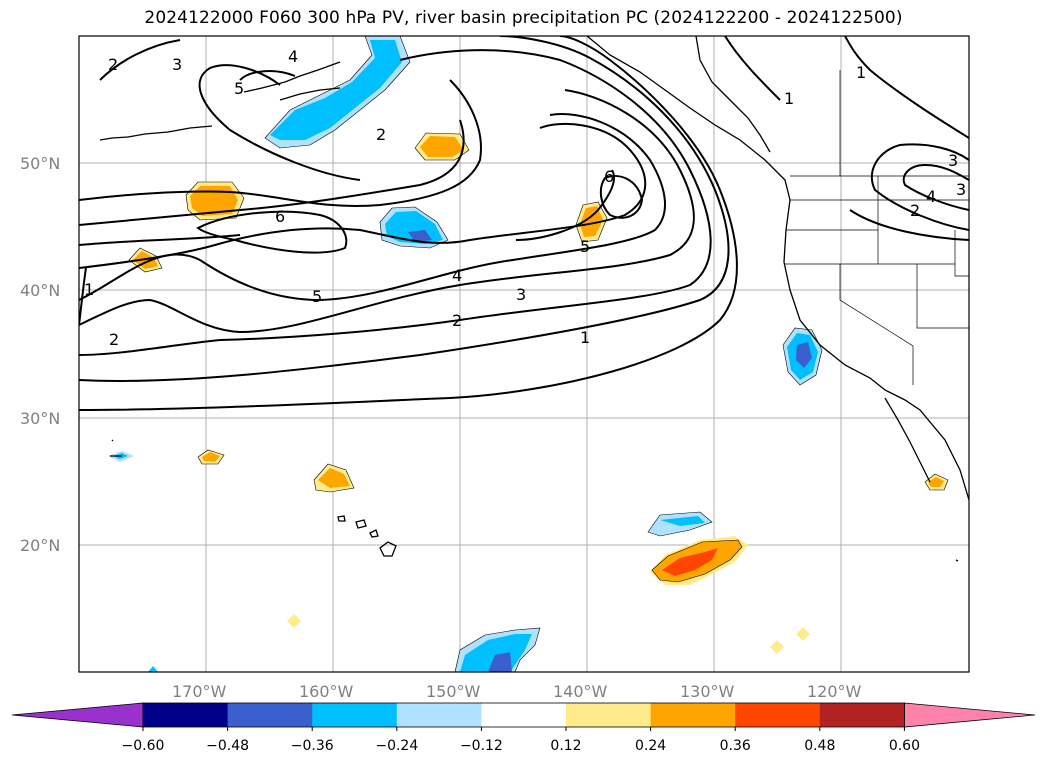 This screenshot has width=1047, height=765. What do you see at coordinates (481, 746) in the screenshot?
I see `colorbar-tick-label: −0.12` at bounding box center [481, 746].